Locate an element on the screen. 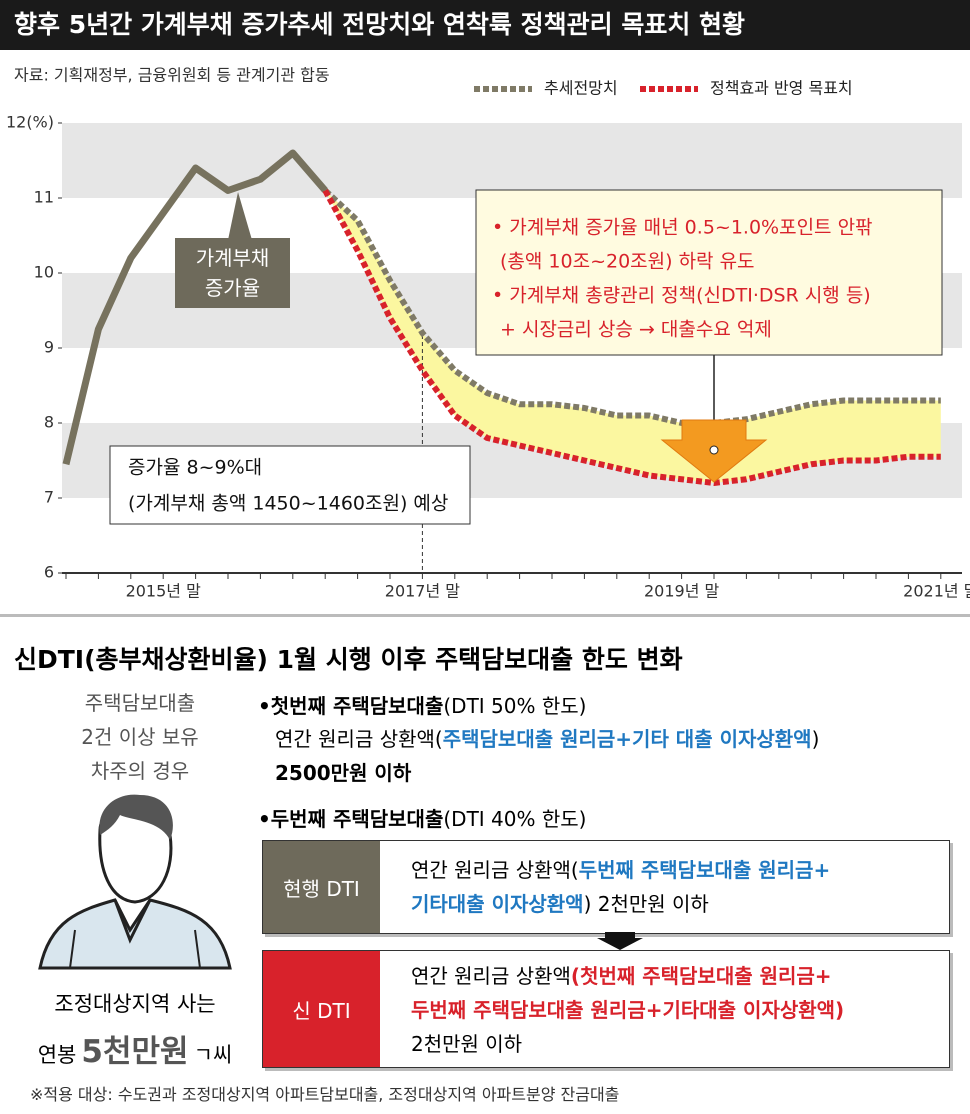 Image resolution: width=970 pixels, height=1114 pixels. text-line: 2천만원 이하 is located at coordinates (627, 1044).